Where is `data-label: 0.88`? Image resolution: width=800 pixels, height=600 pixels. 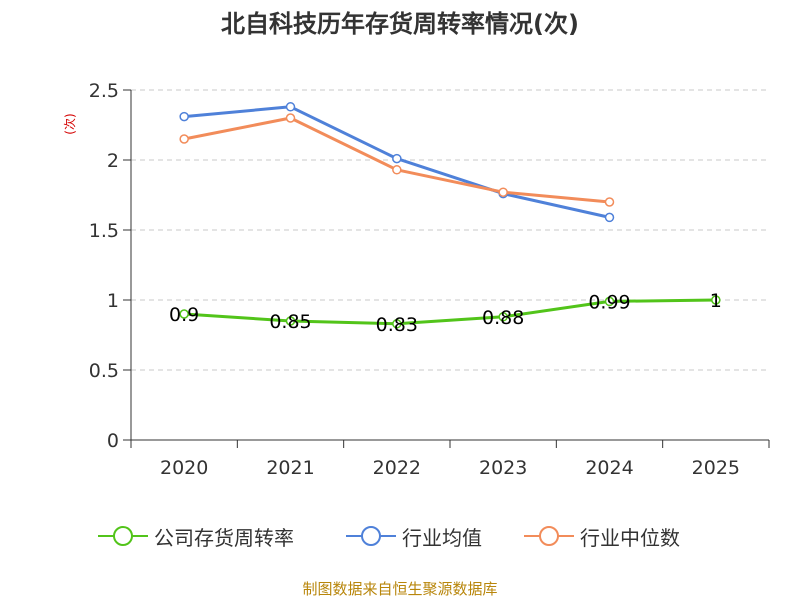
data-label: 0.88 is located at coordinates (503, 318).